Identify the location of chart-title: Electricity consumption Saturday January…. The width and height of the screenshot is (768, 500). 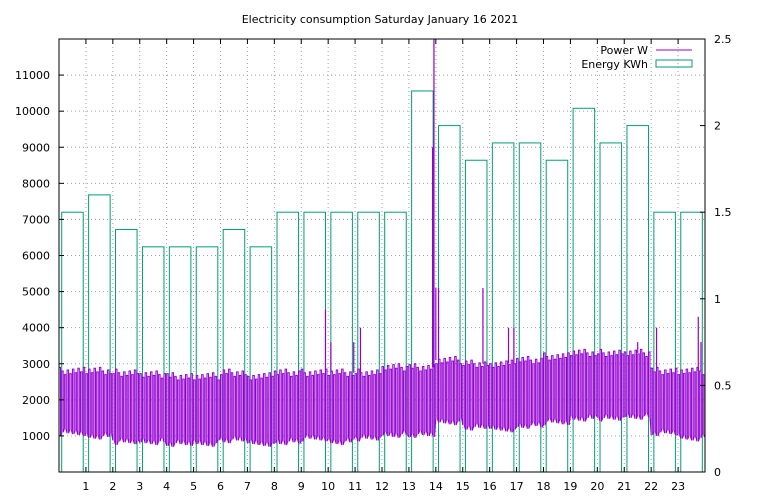
(380, 19).